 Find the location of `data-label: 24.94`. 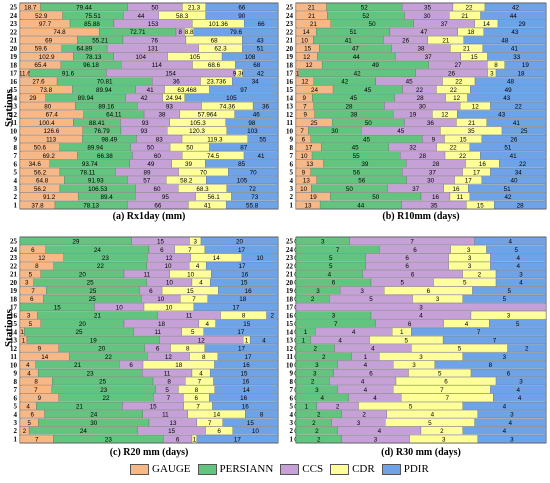

data-label: 24.94 is located at coordinates (174, 98).